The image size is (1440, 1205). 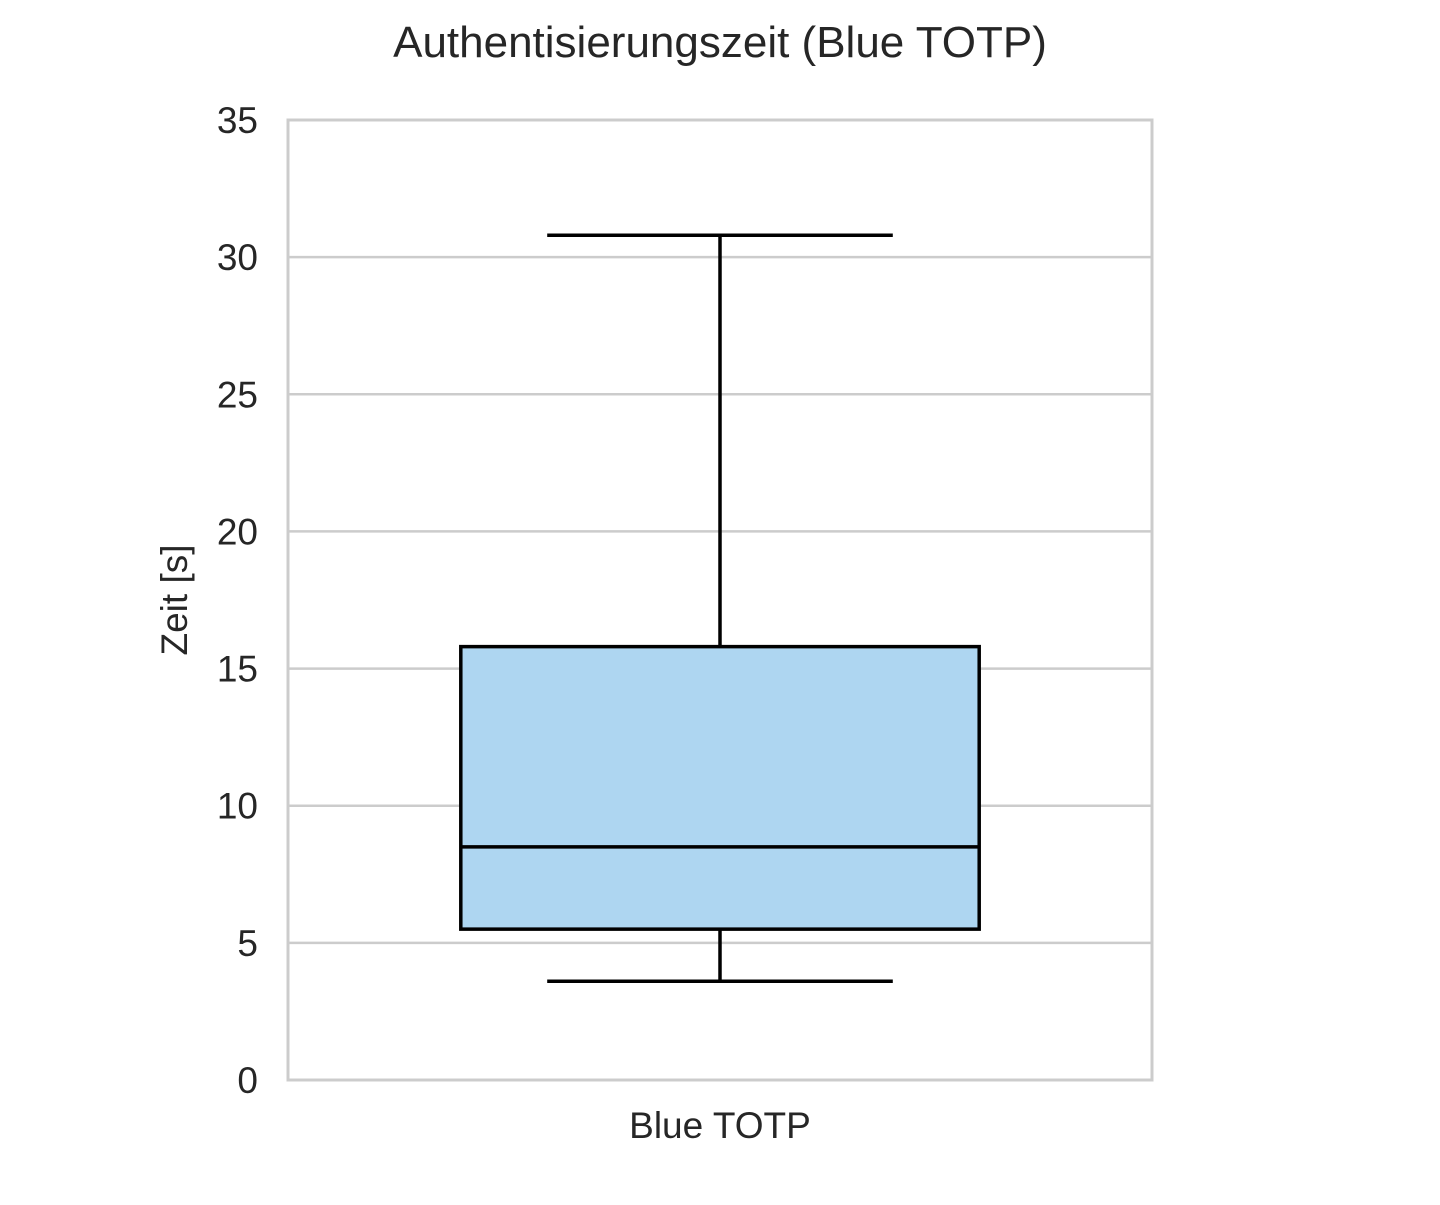 I want to click on iqr-box, so click(x=720, y=787).